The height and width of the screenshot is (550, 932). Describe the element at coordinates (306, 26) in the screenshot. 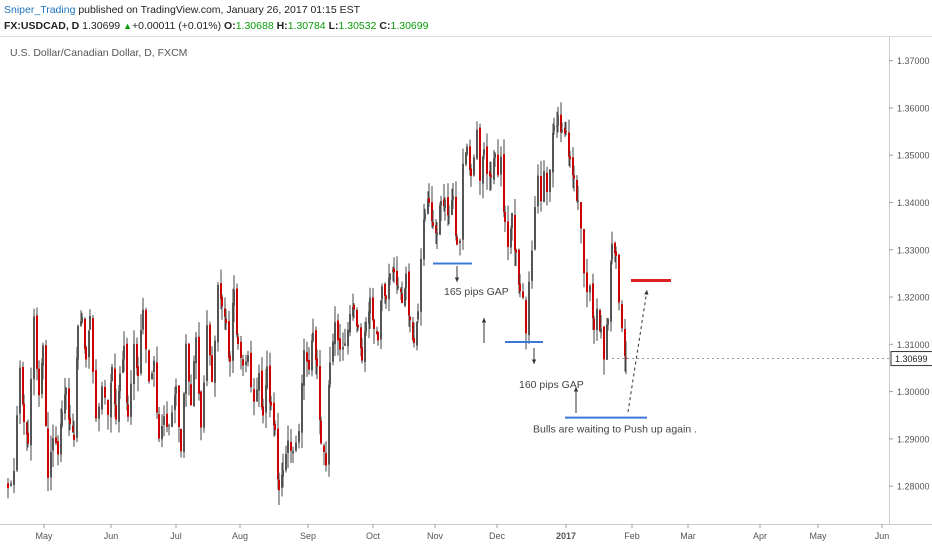

I see `high-value: 1.30784` at that location.